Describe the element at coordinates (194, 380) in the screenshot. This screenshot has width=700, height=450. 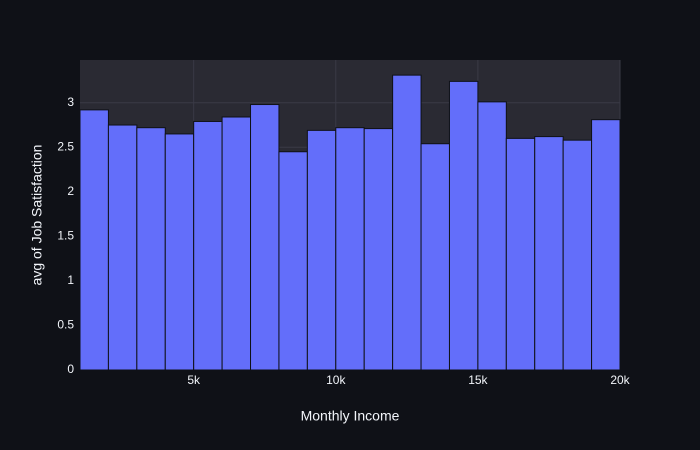
I see `x-tick-label: 5k` at that location.